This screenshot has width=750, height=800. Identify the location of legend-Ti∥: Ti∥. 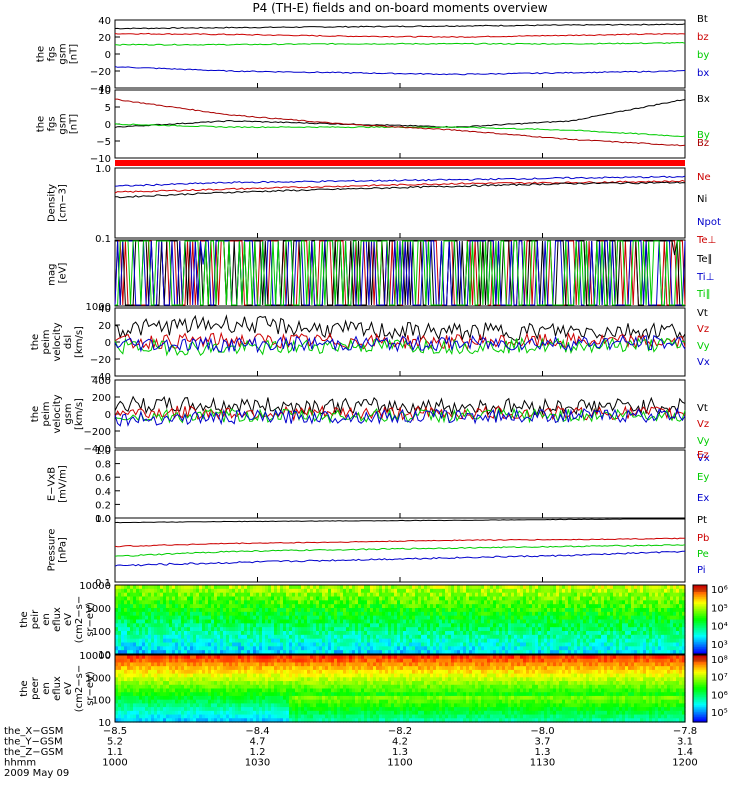
(703, 294).